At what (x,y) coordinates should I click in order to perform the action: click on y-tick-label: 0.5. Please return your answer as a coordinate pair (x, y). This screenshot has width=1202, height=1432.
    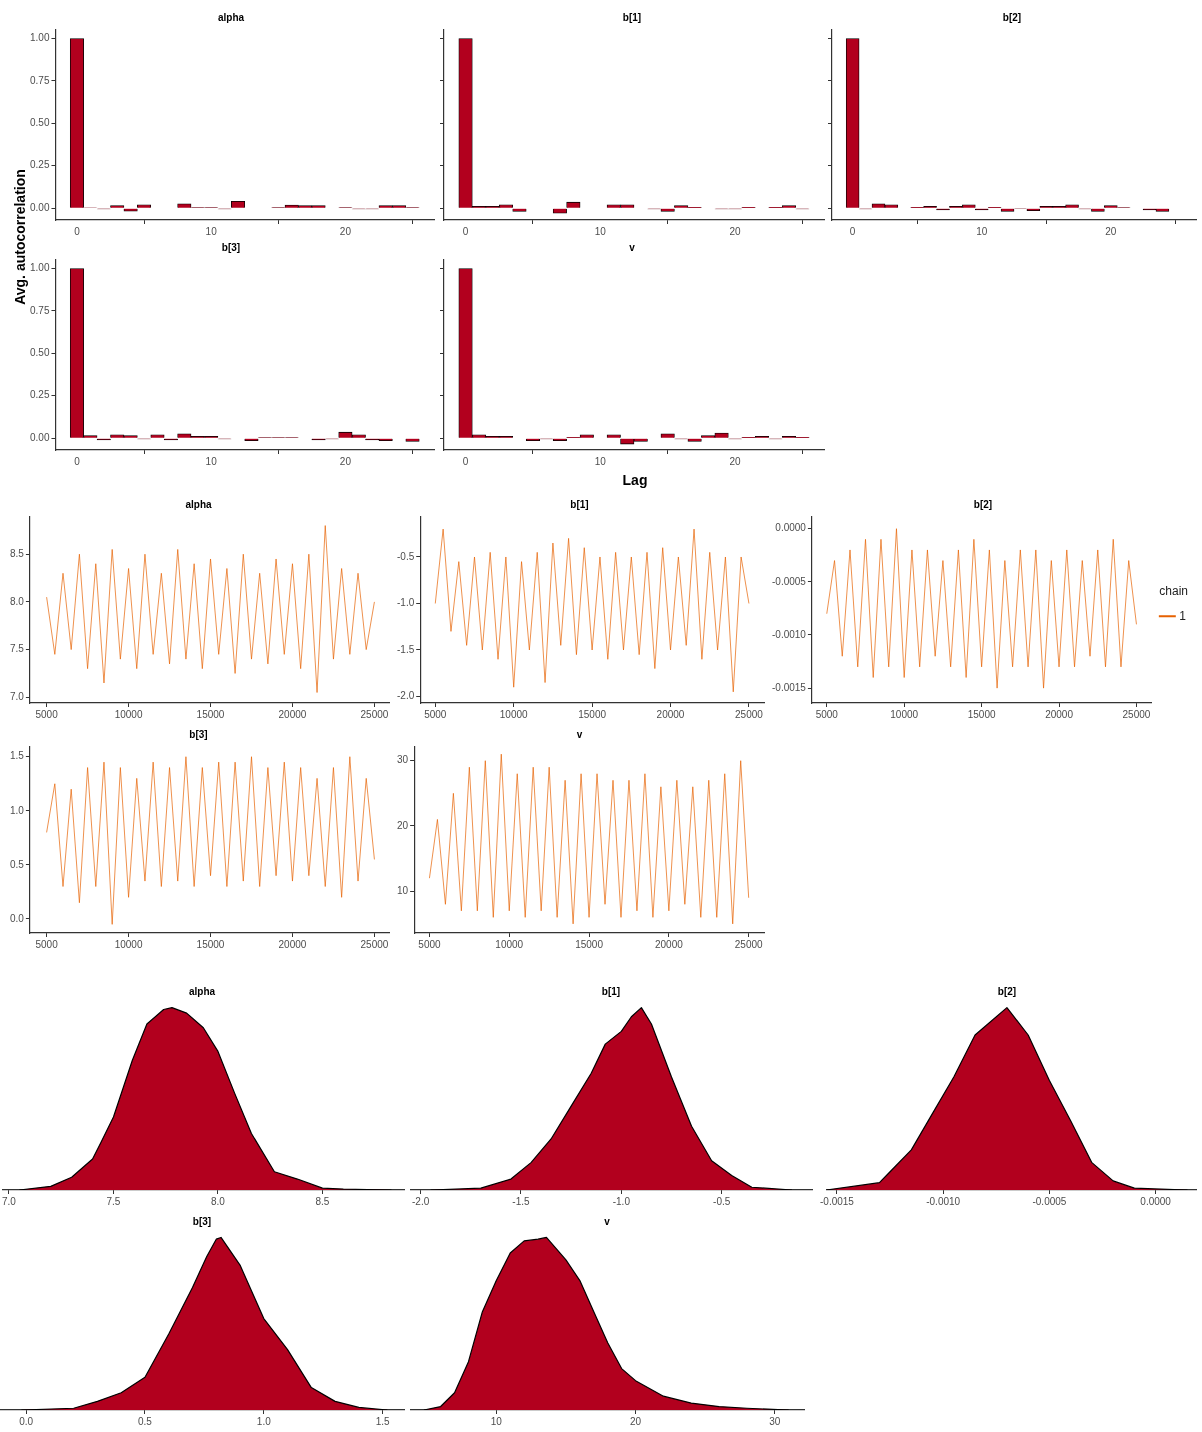
    Looking at the image, I should click on (17, 864).